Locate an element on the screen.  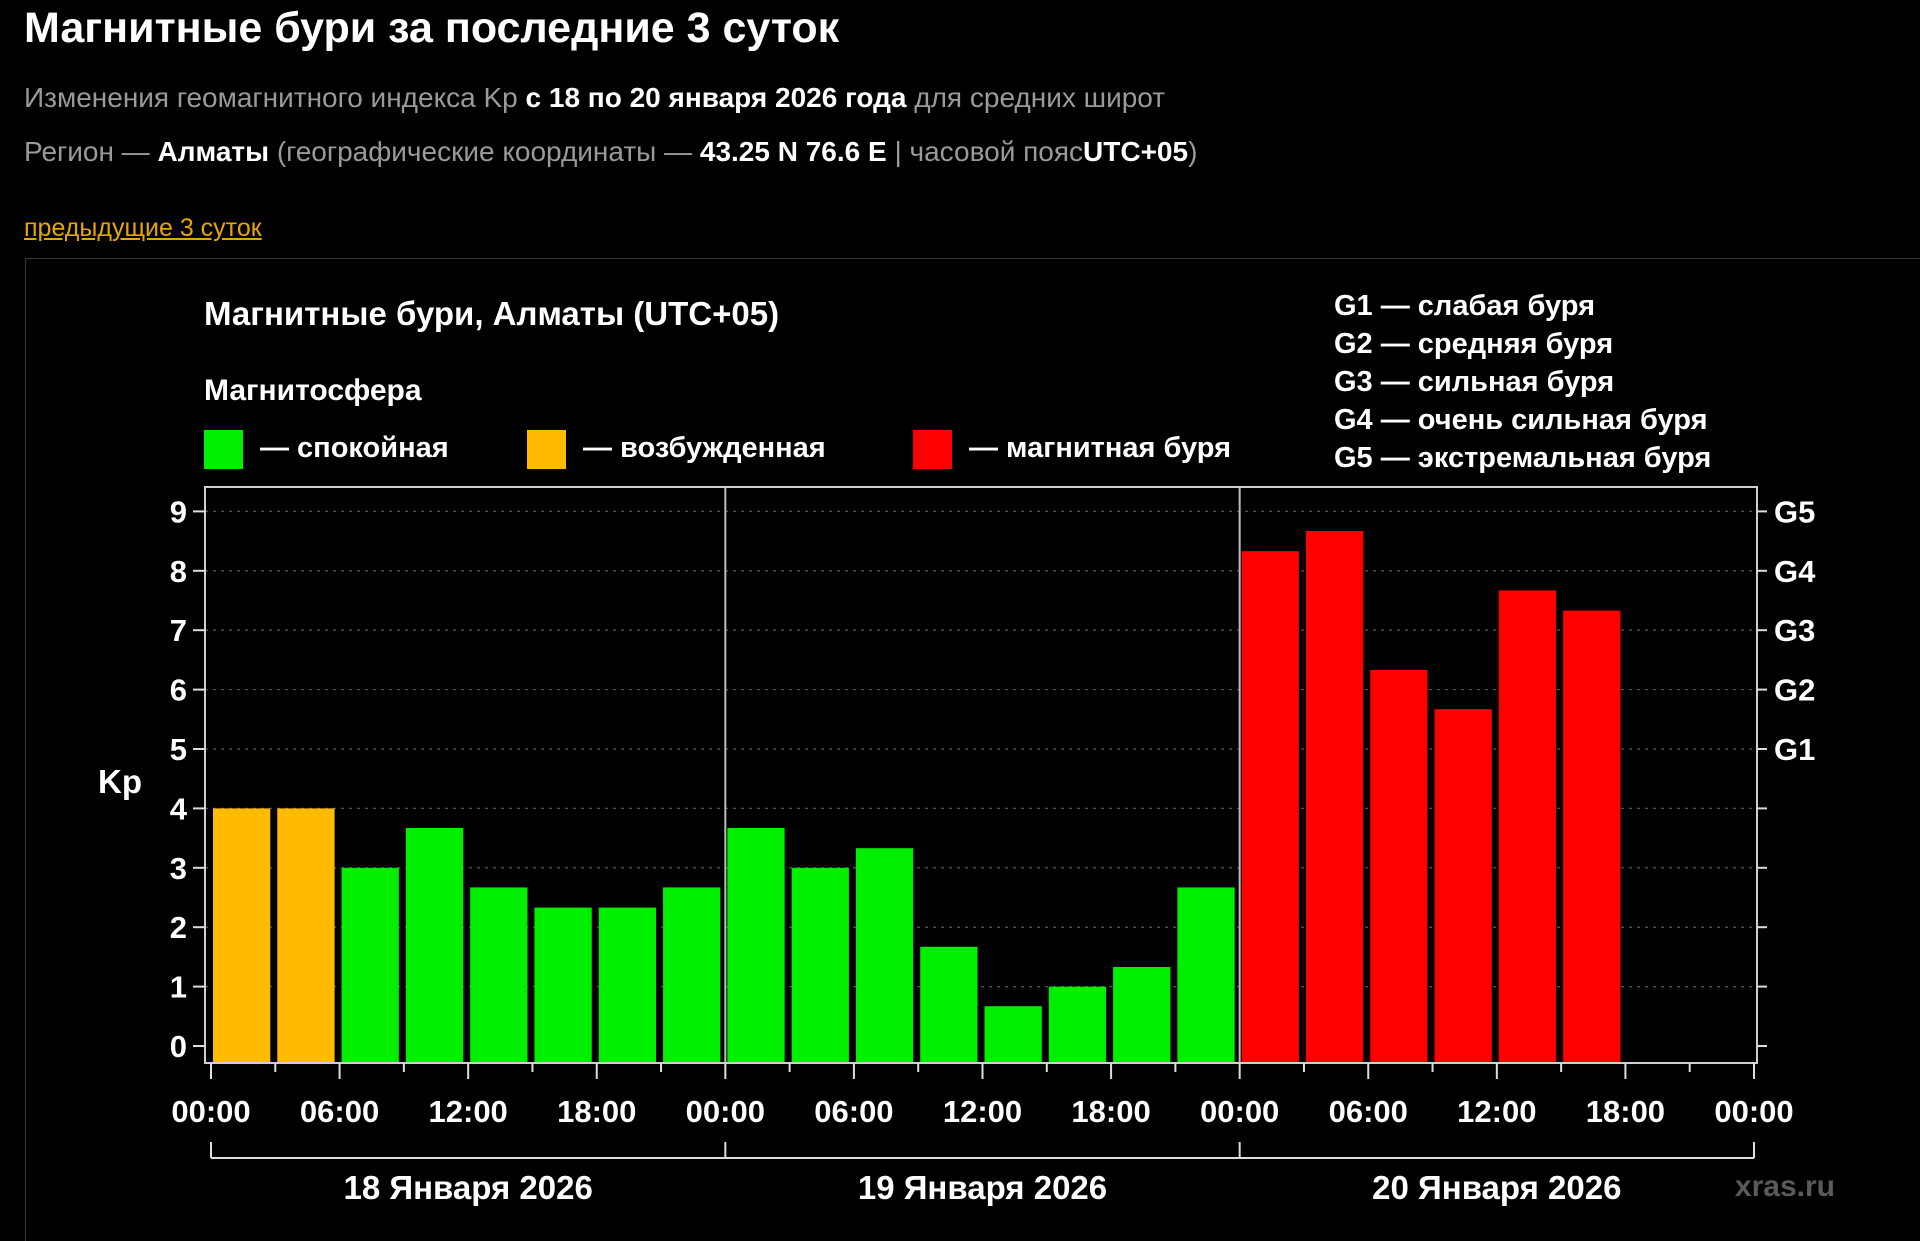
storm-scale-item: G5 — экстремальная буря is located at coordinates (1522, 458).